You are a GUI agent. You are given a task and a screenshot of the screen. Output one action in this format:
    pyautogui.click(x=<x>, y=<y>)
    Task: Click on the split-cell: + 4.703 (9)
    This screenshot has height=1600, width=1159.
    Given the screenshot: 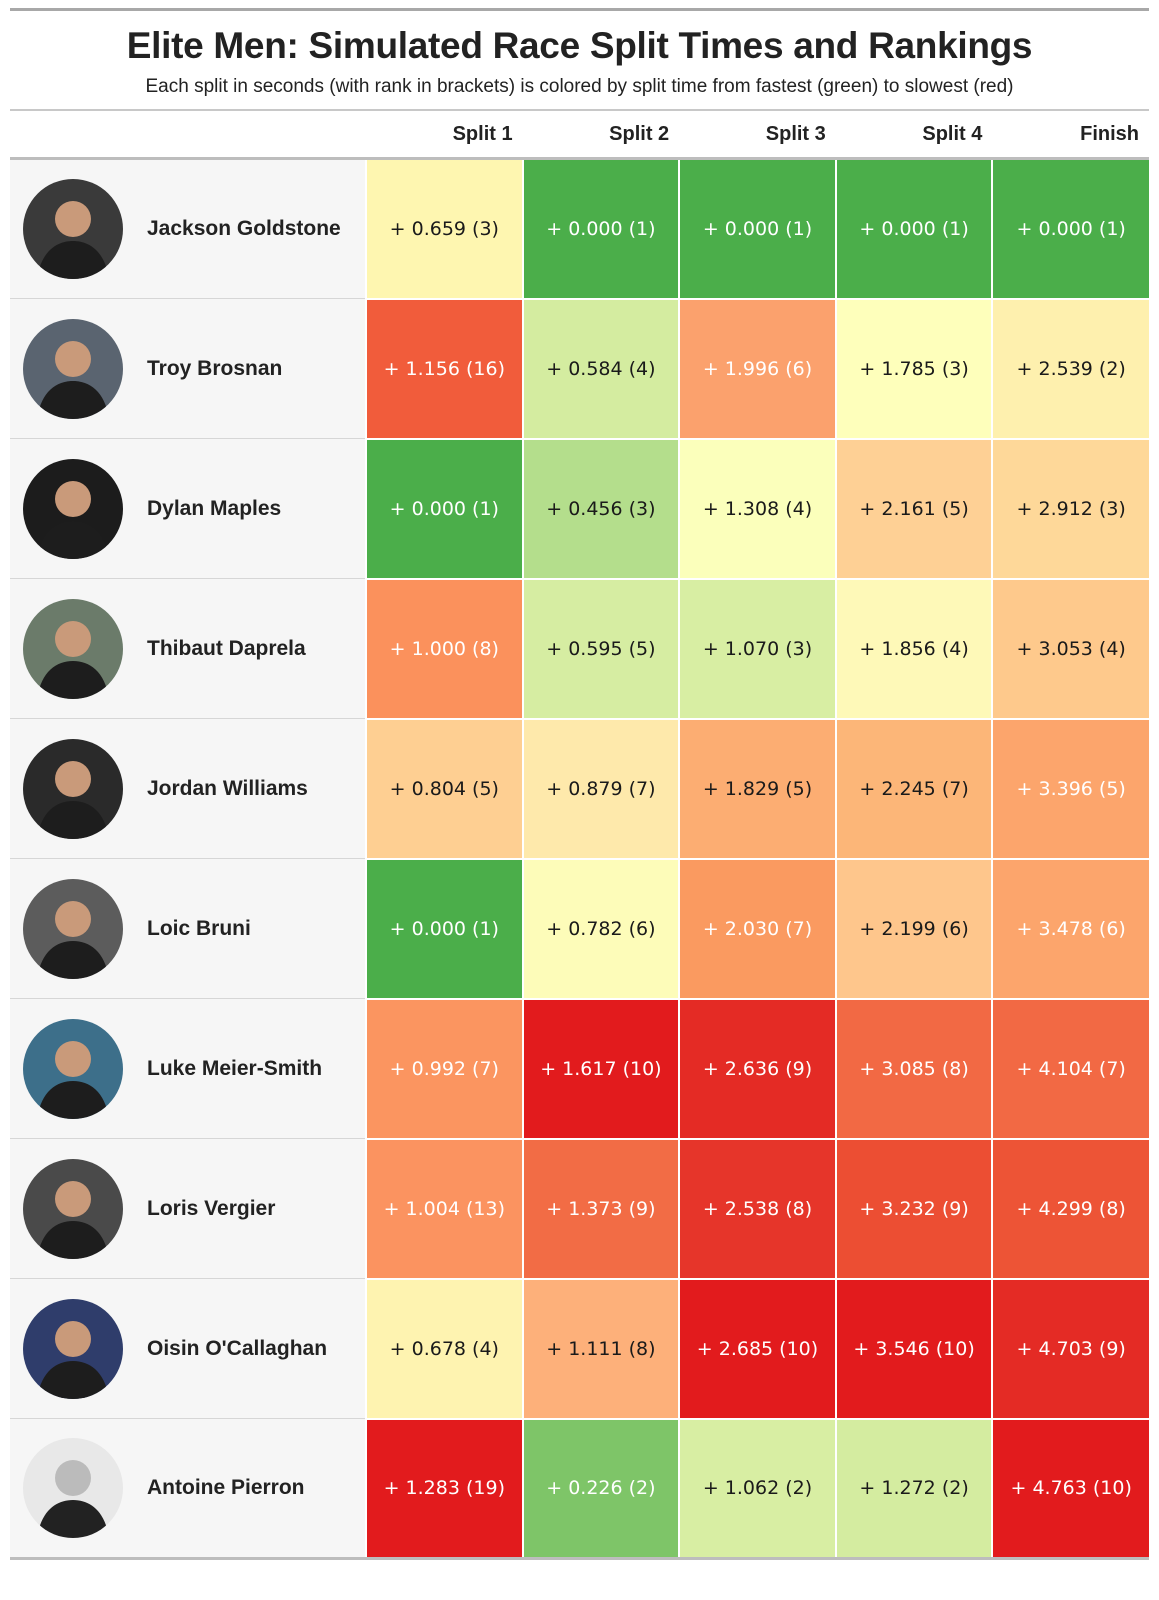 What is the action you would take?
    pyautogui.click(x=1070, y=1349)
    